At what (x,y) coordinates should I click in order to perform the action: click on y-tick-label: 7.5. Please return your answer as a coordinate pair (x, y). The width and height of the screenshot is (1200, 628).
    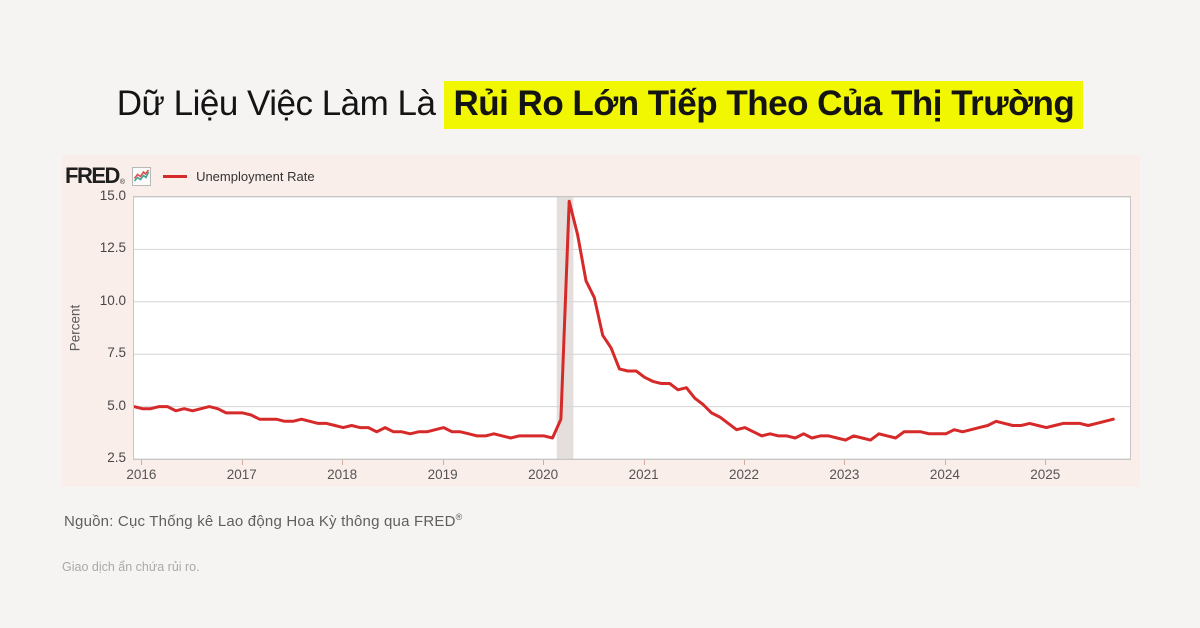
    Looking at the image, I should click on (116, 353).